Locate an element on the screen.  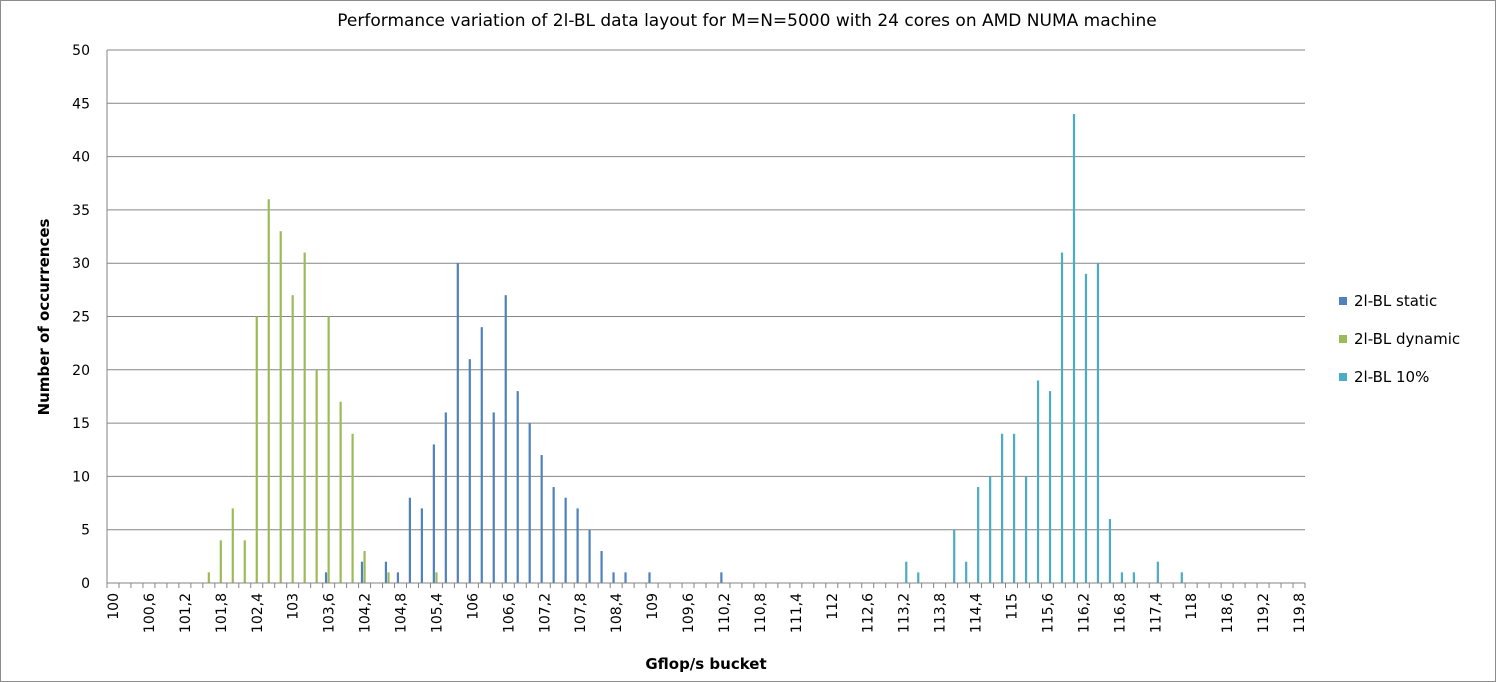
y-tick-label: 40 is located at coordinates (81, 158).